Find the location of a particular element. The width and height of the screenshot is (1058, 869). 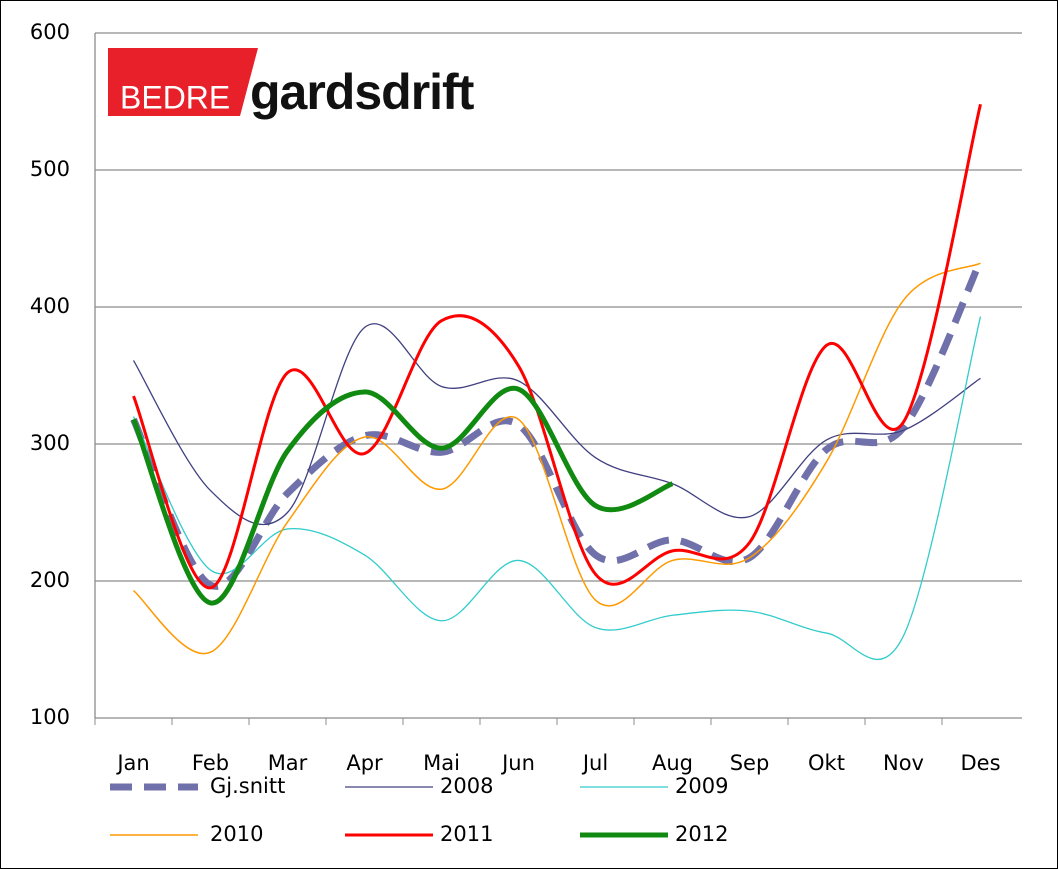

logo: BEDRE gardsdrift is located at coordinates (292, 84).